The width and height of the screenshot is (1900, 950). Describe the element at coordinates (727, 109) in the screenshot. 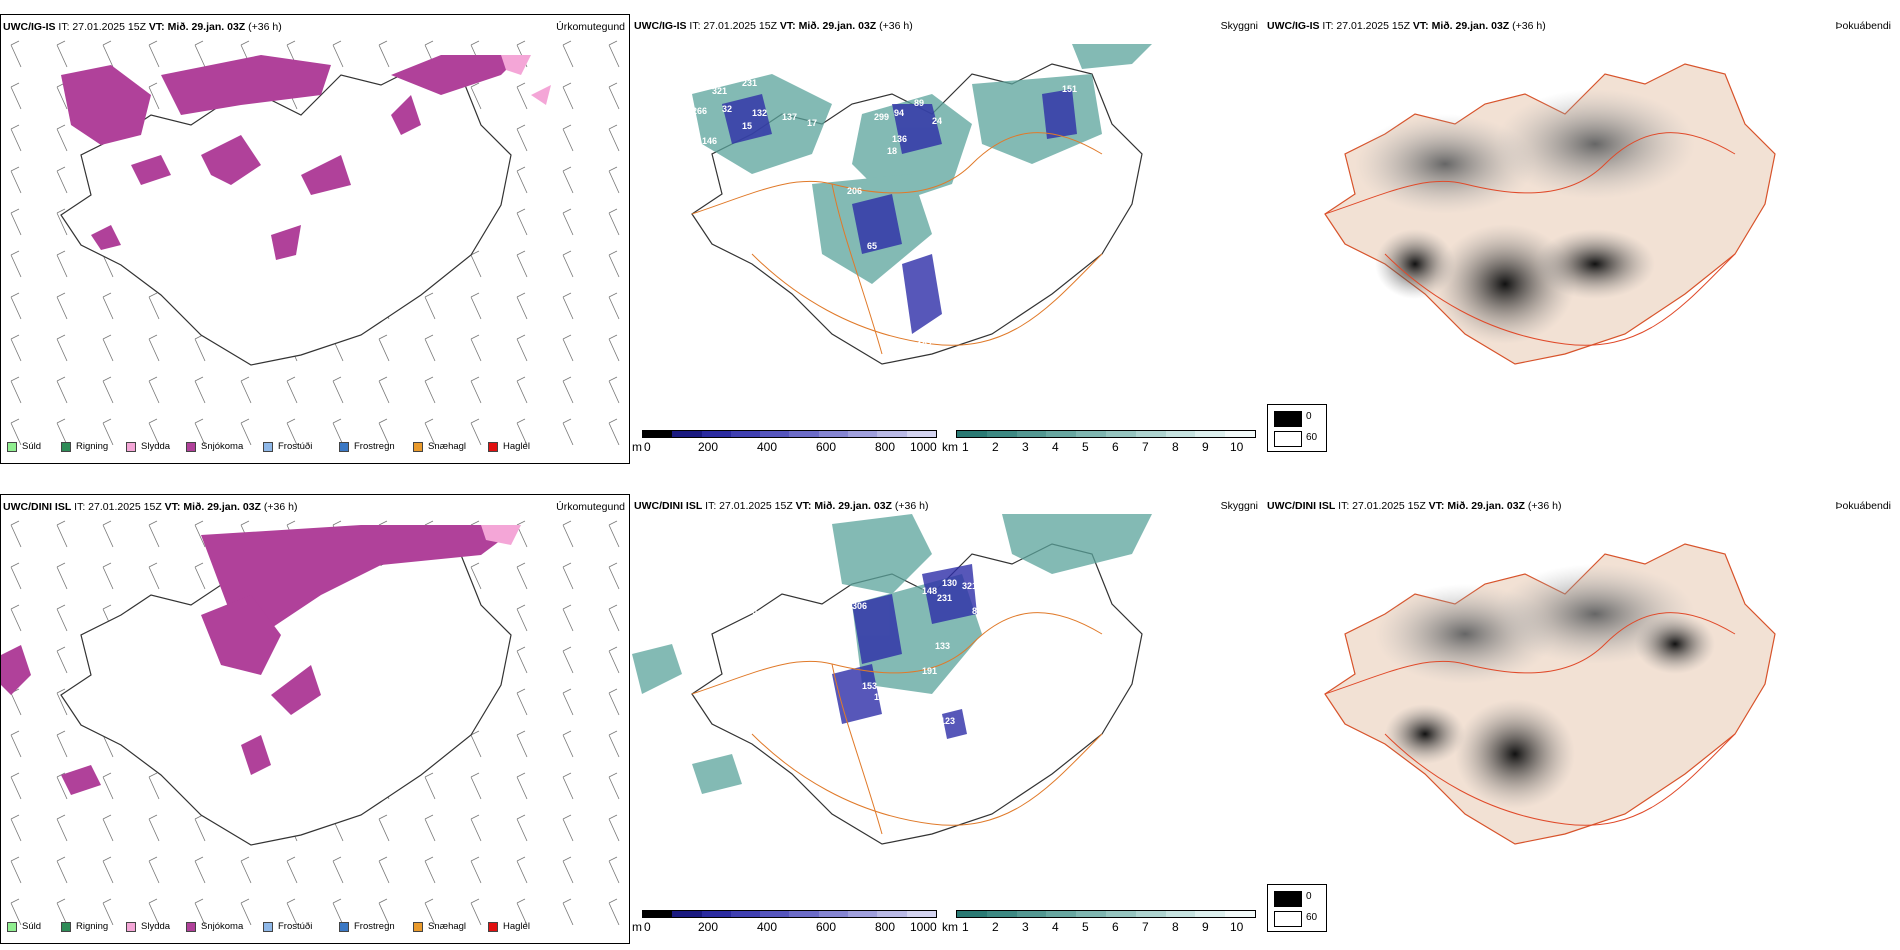

I see `ceiling-label: 32` at that location.